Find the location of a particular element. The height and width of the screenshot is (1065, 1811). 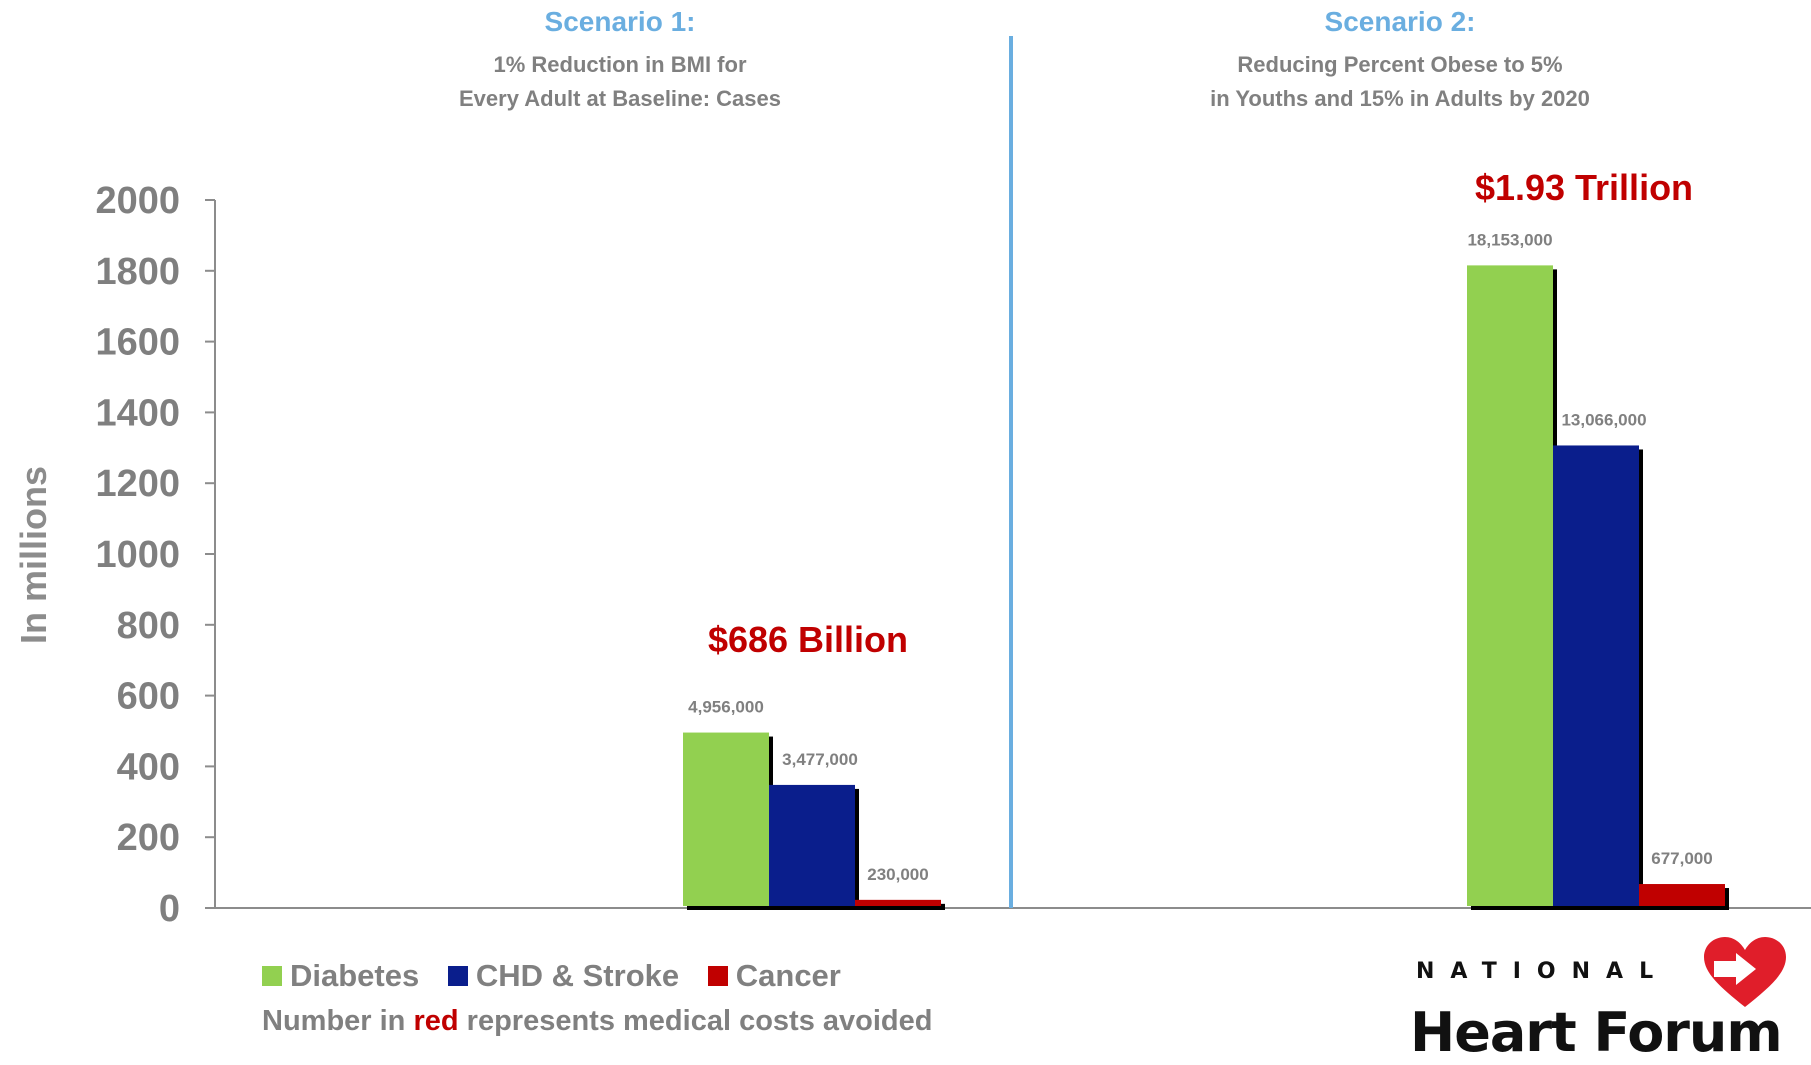

legend-label-cancer: Cancer is located at coordinates (788, 975).